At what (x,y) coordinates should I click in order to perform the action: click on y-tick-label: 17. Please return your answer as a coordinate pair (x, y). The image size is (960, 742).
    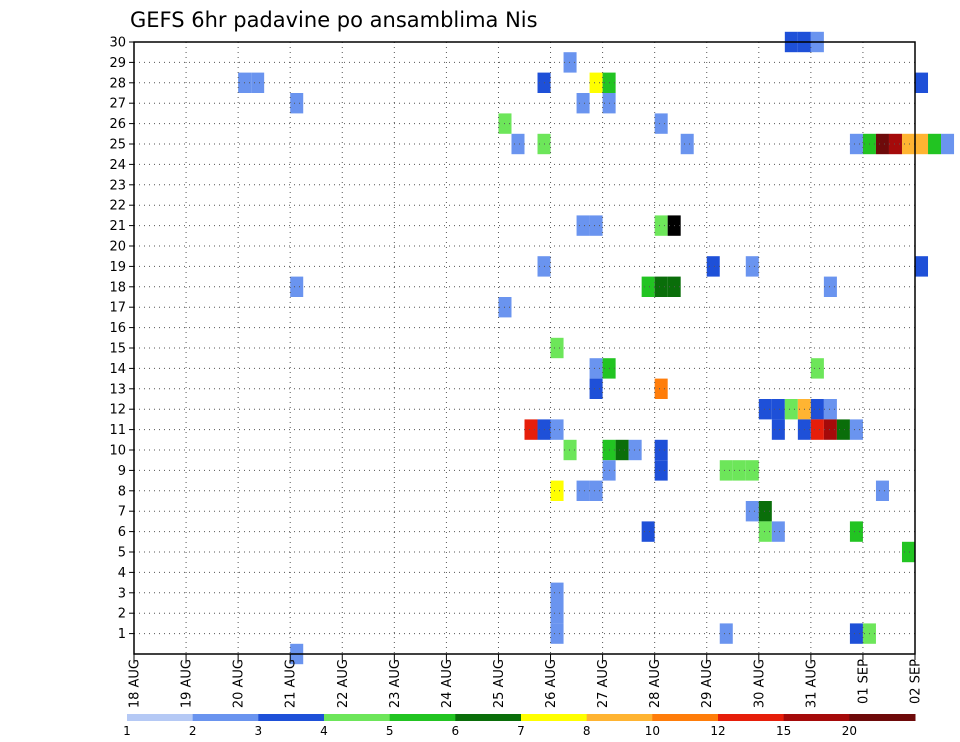
    Looking at the image, I should click on (117, 308).